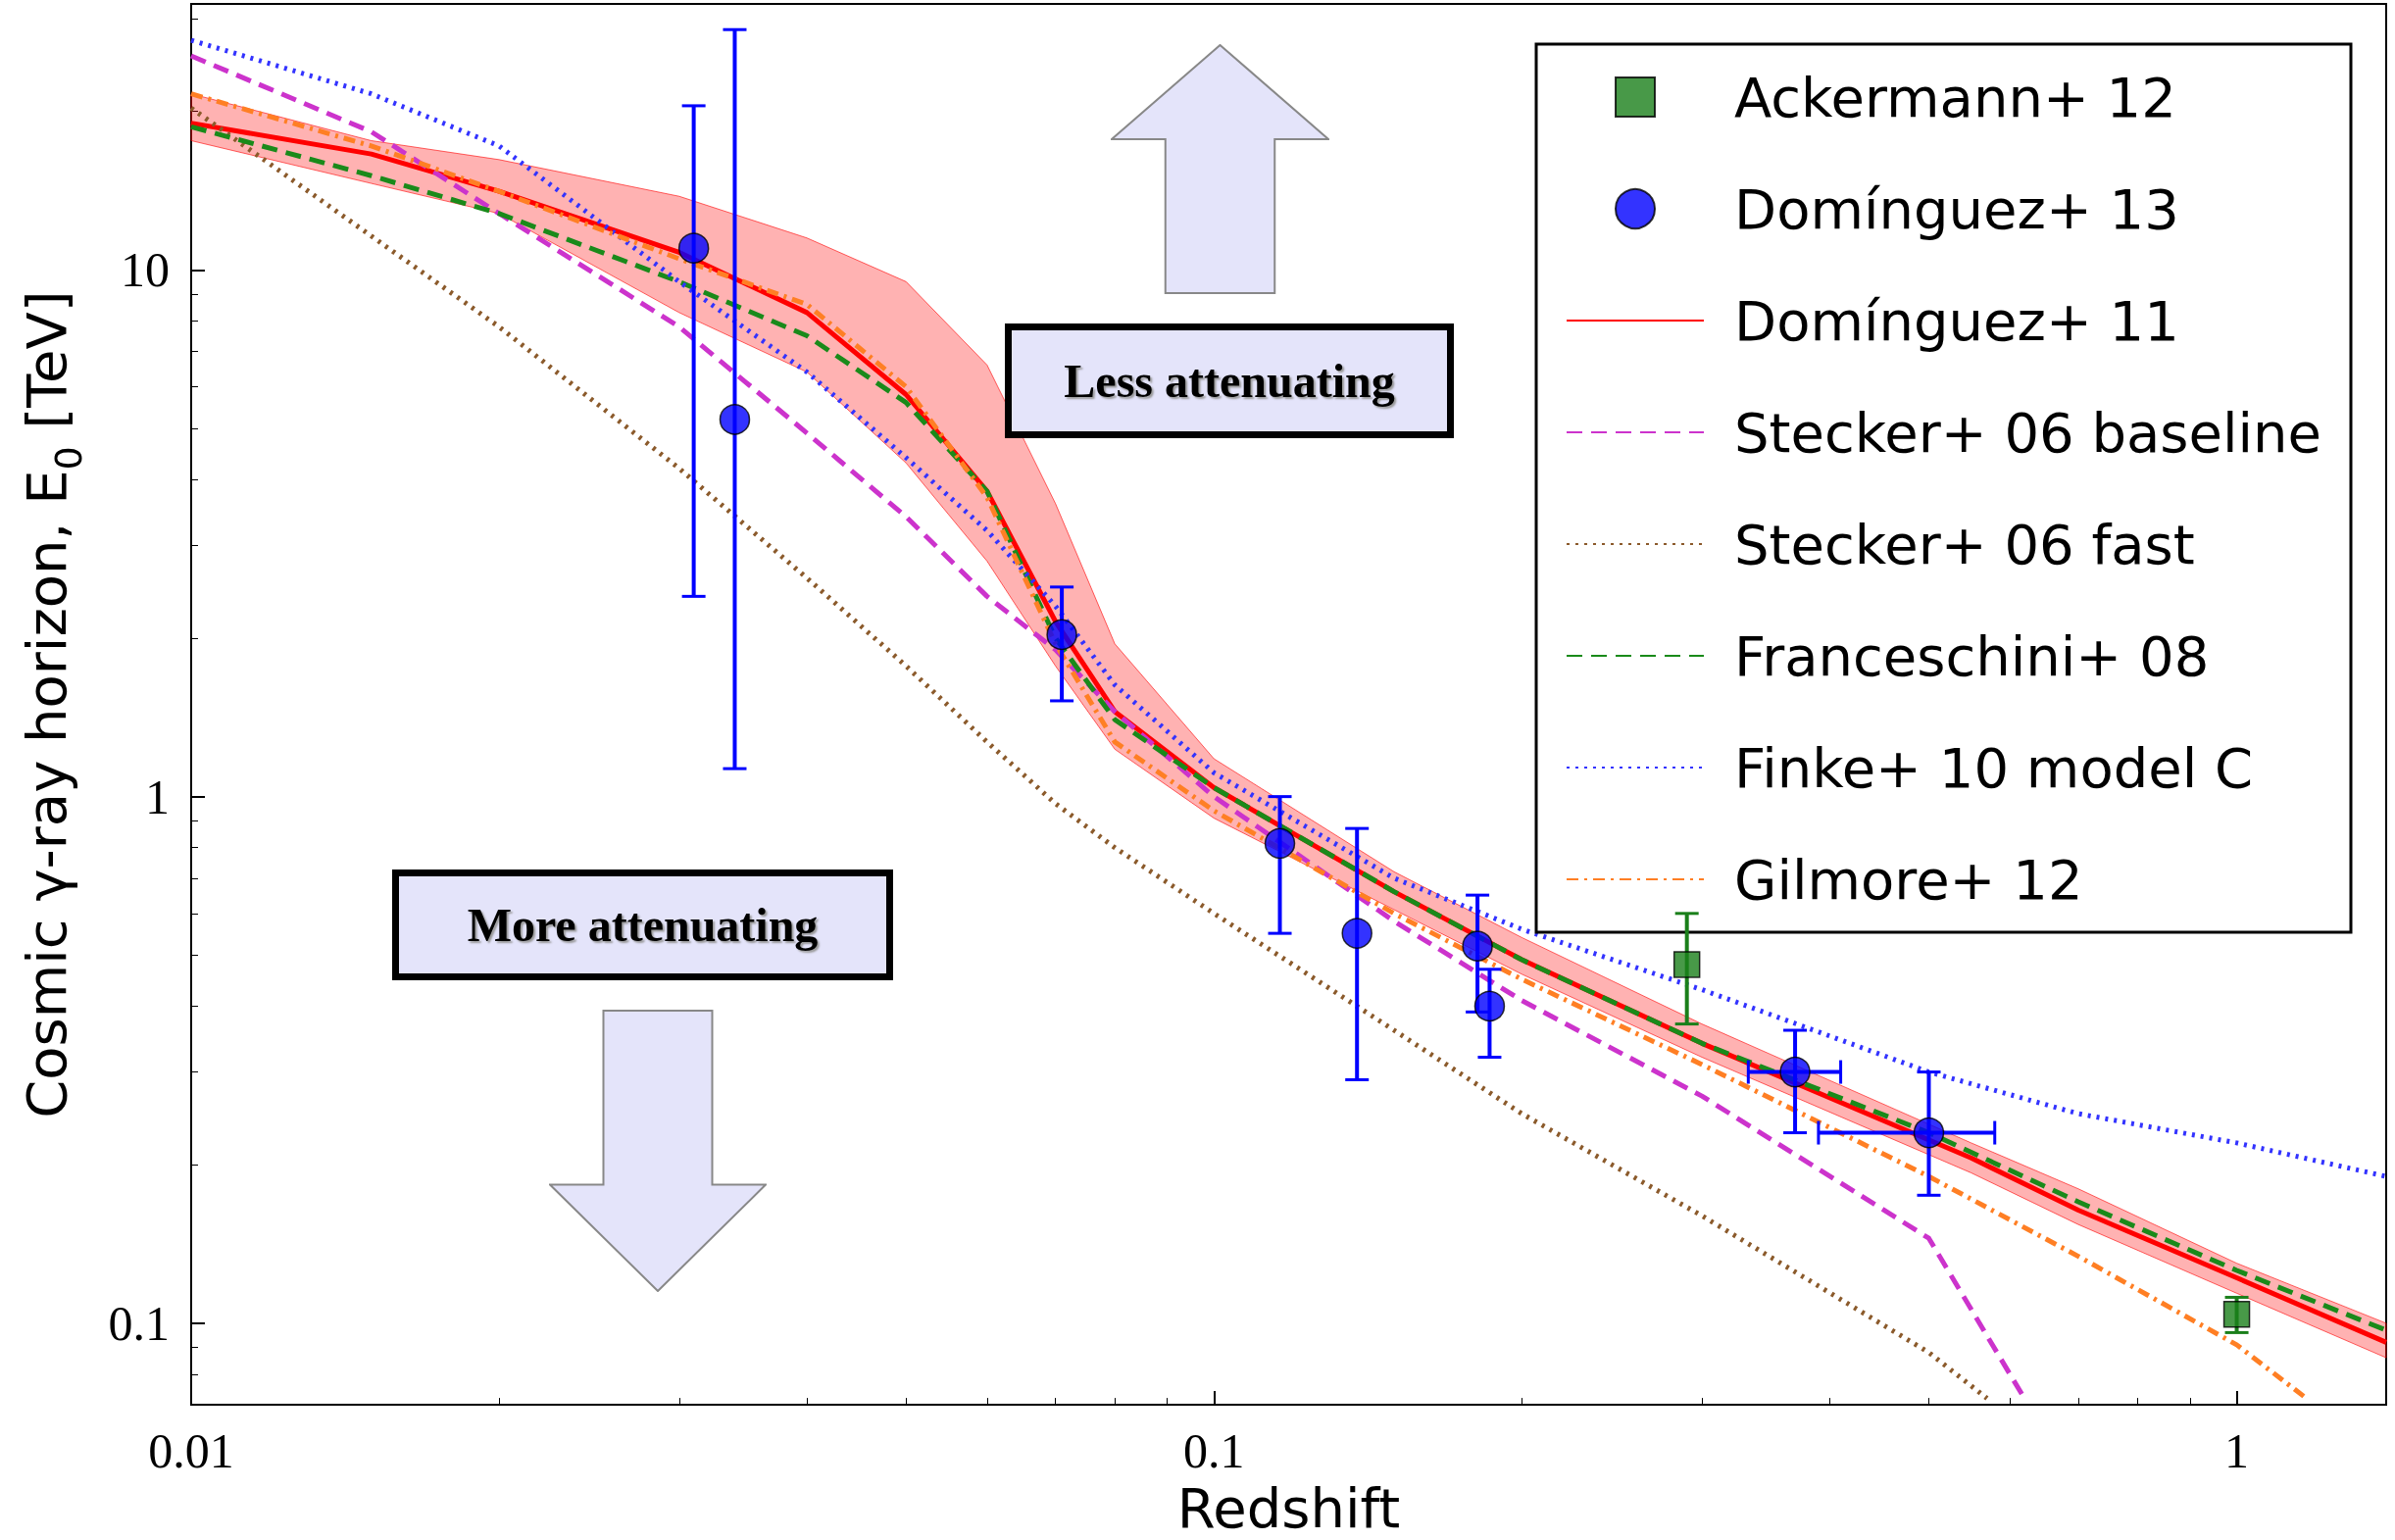 This screenshot has width=2395, height=1540. Describe the element at coordinates (1909, 879) in the screenshot. I see `legend-label: Gilmore+ 12` at that location.